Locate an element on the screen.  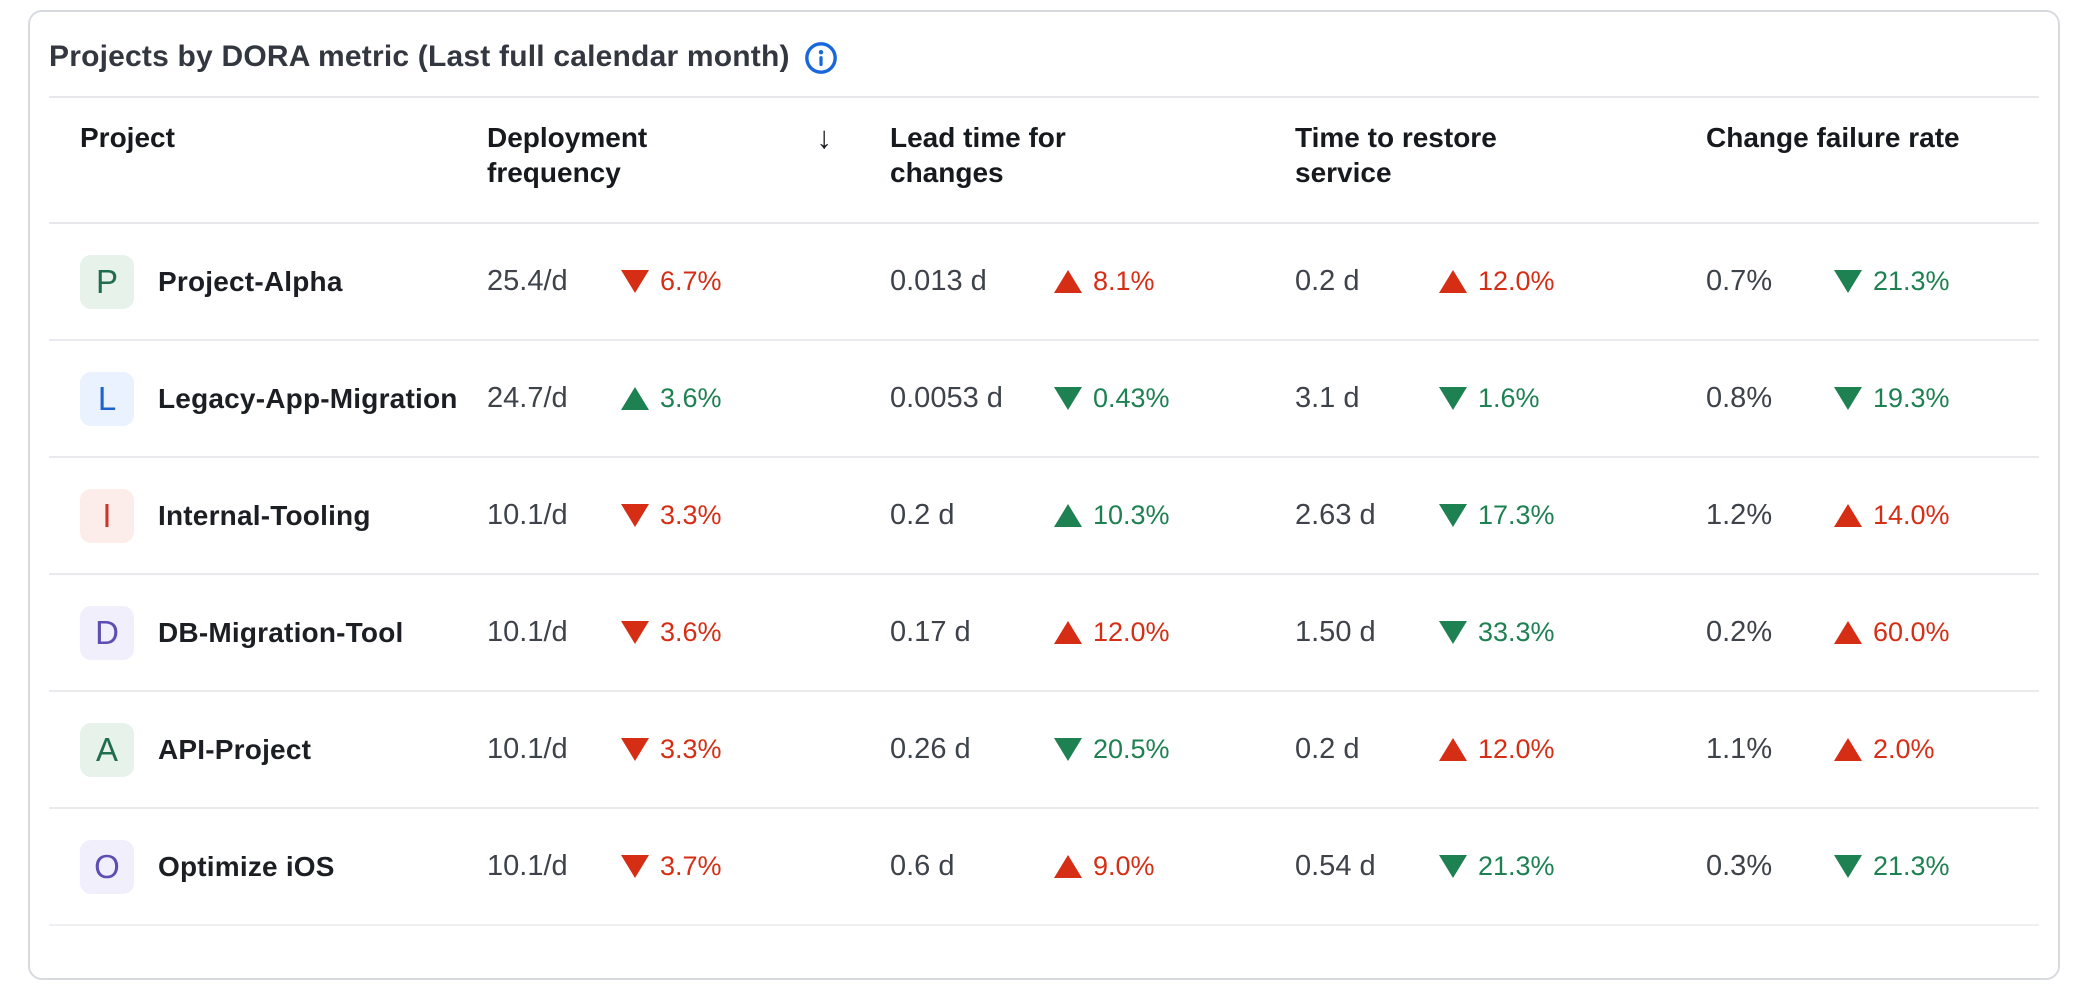
change-percent: 2.0% is located at coordinates (1904, 749).